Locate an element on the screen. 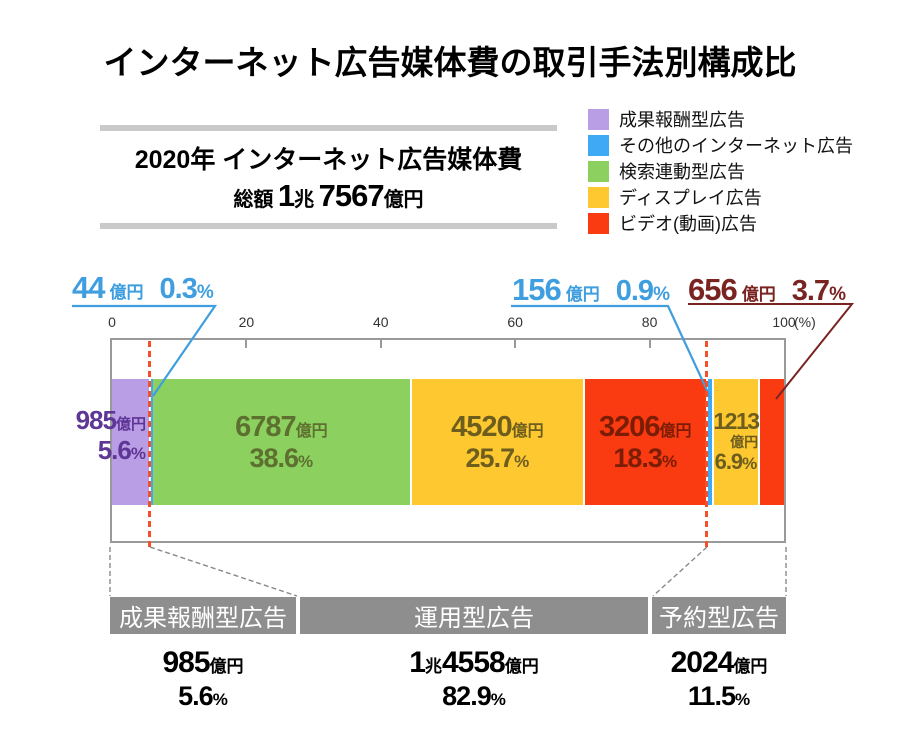  segment-label: 4520億円 25.7% is located at coordinates (497, 442).